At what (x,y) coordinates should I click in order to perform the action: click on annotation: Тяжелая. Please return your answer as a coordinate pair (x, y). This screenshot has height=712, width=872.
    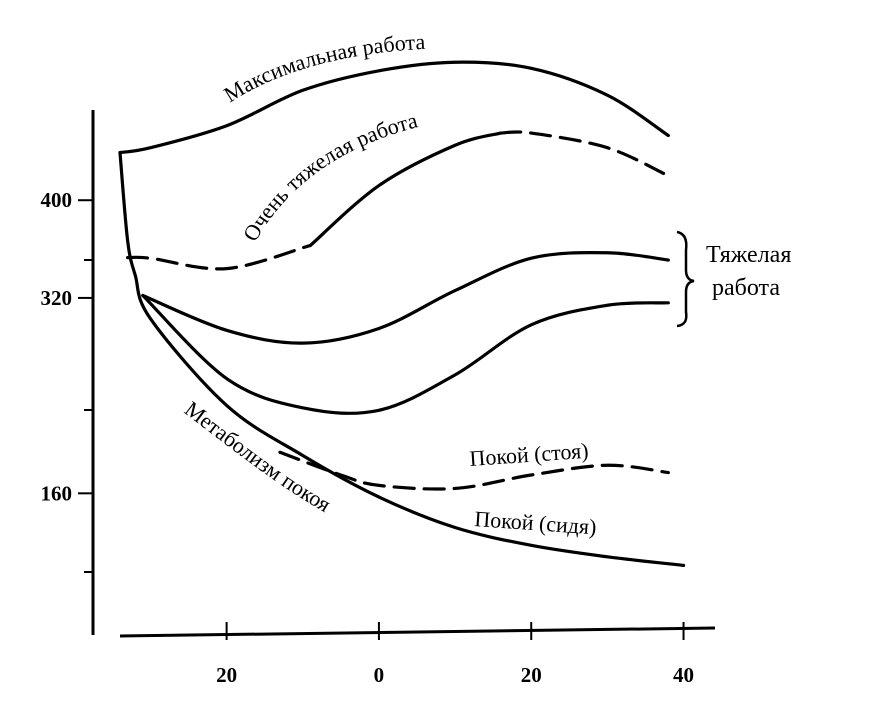
    Looking at the image, I should click on (748, 255).